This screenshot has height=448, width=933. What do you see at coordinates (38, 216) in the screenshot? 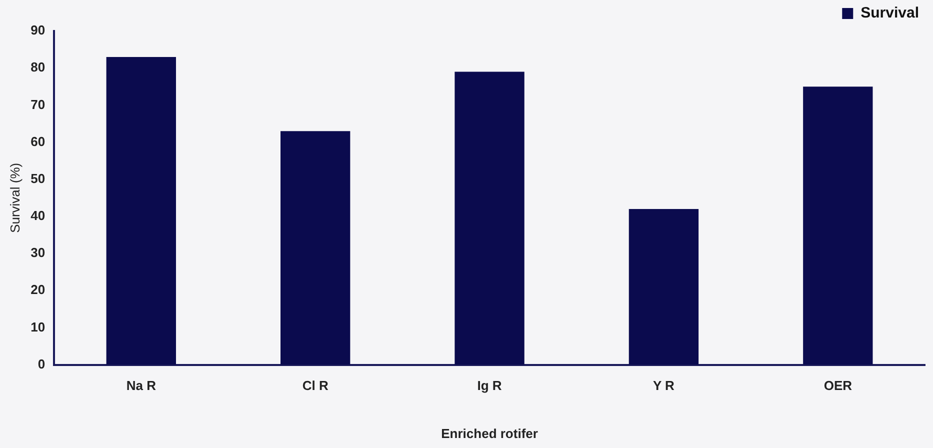
I see `y-tick-label: 40` at bounding box center [38, 216].